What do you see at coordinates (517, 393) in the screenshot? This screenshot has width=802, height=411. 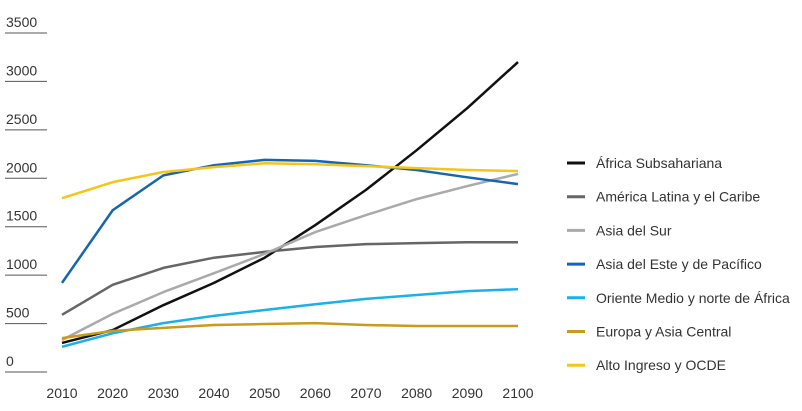 I see `x-tick-label: 2100` at bounding box center [517, 393].